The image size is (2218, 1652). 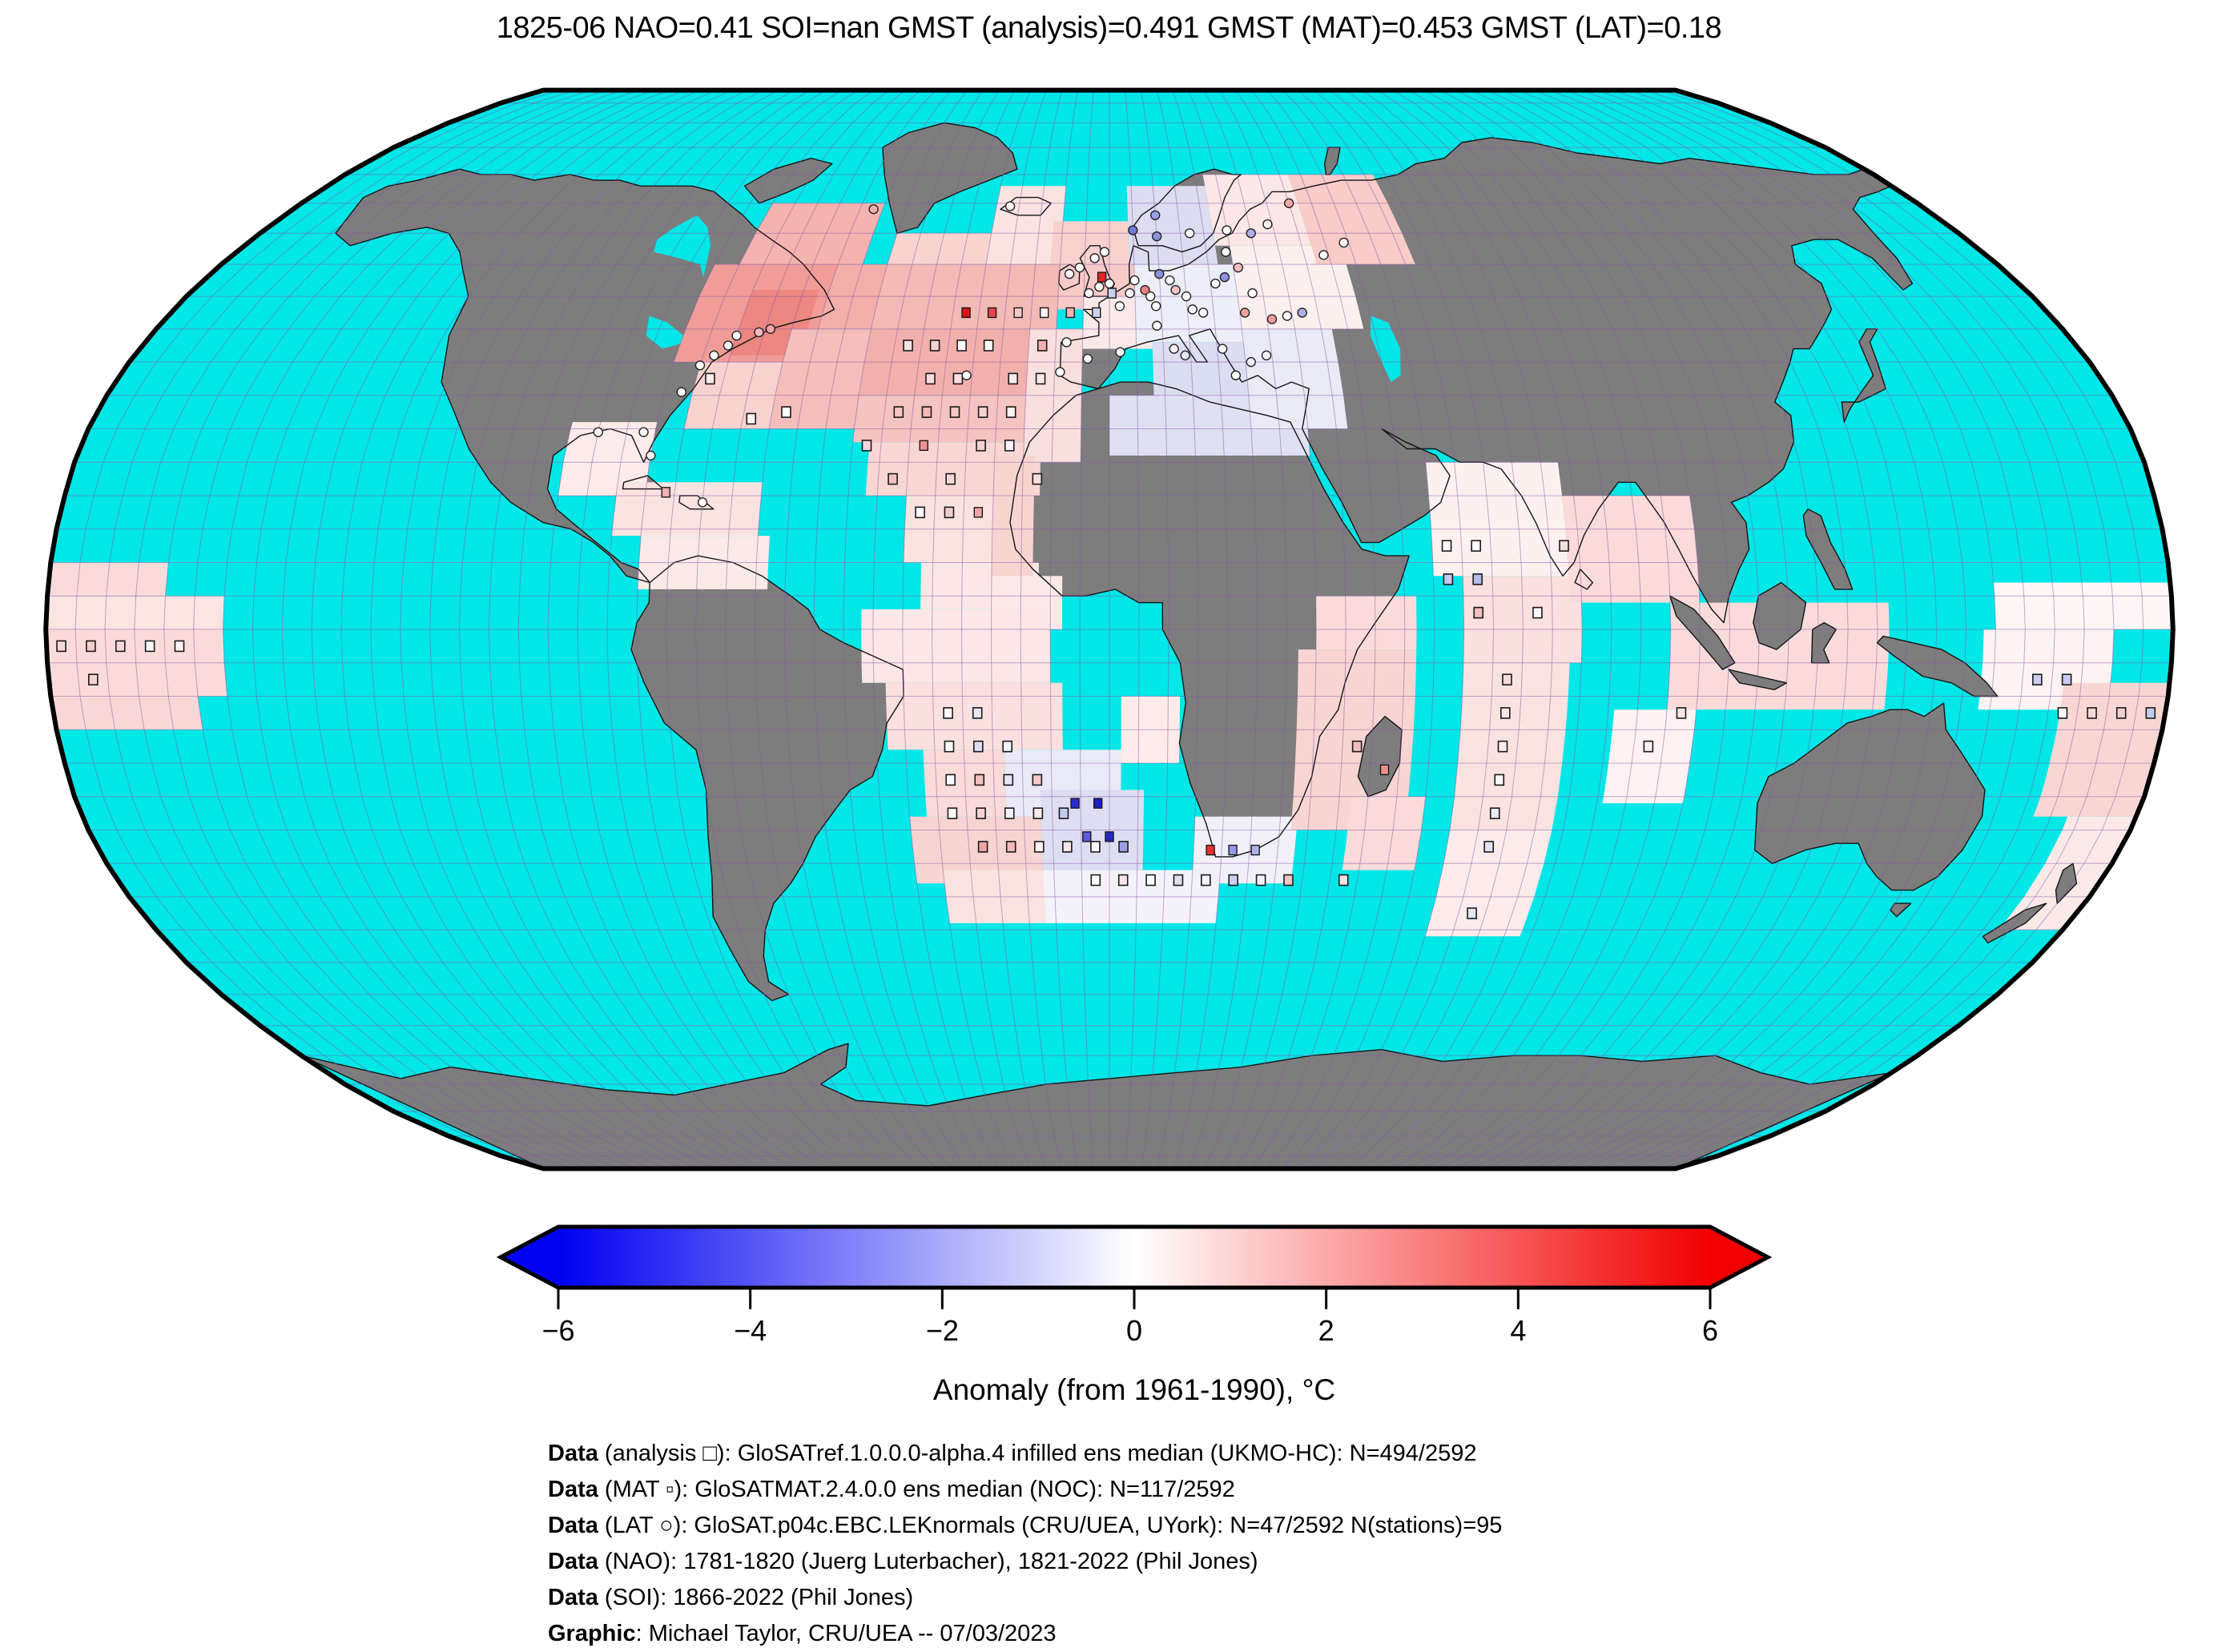 What do you see at coordinates (942, 1331) in the screenshot?
I see `colorbar-tick-label: −2` at bounding box center [942, 1331].